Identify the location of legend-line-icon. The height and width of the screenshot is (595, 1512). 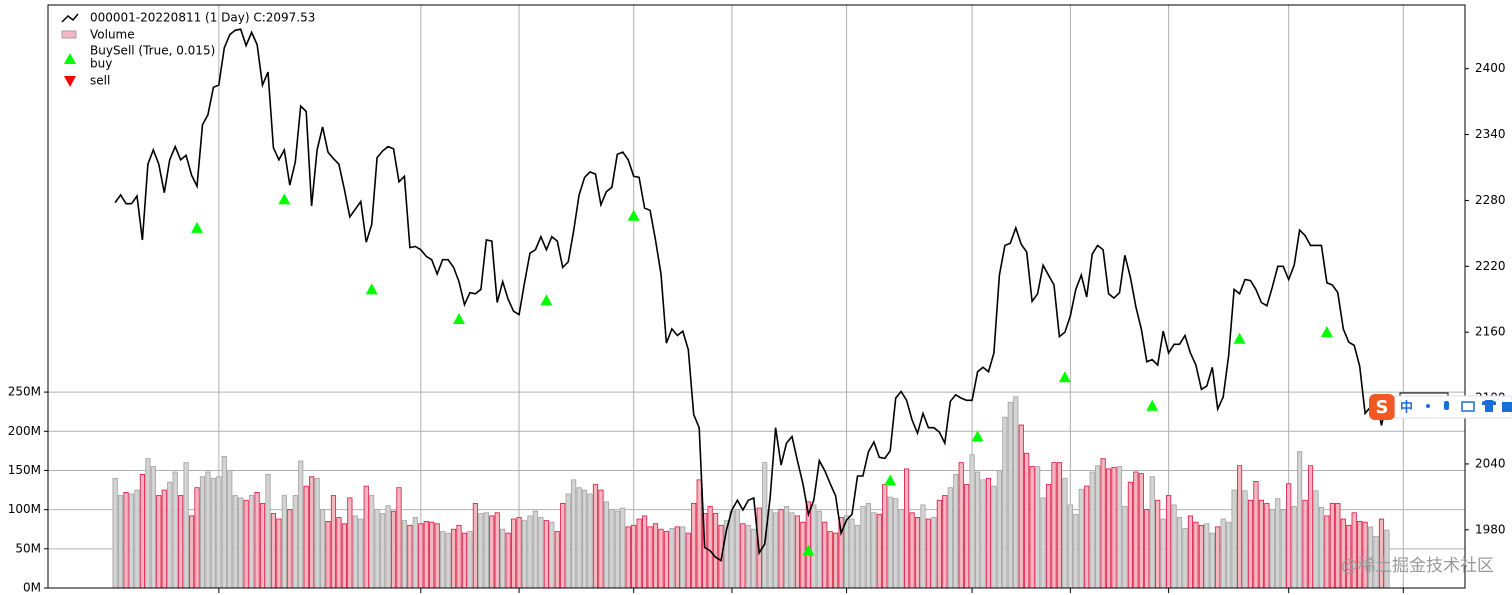
(70, 18).